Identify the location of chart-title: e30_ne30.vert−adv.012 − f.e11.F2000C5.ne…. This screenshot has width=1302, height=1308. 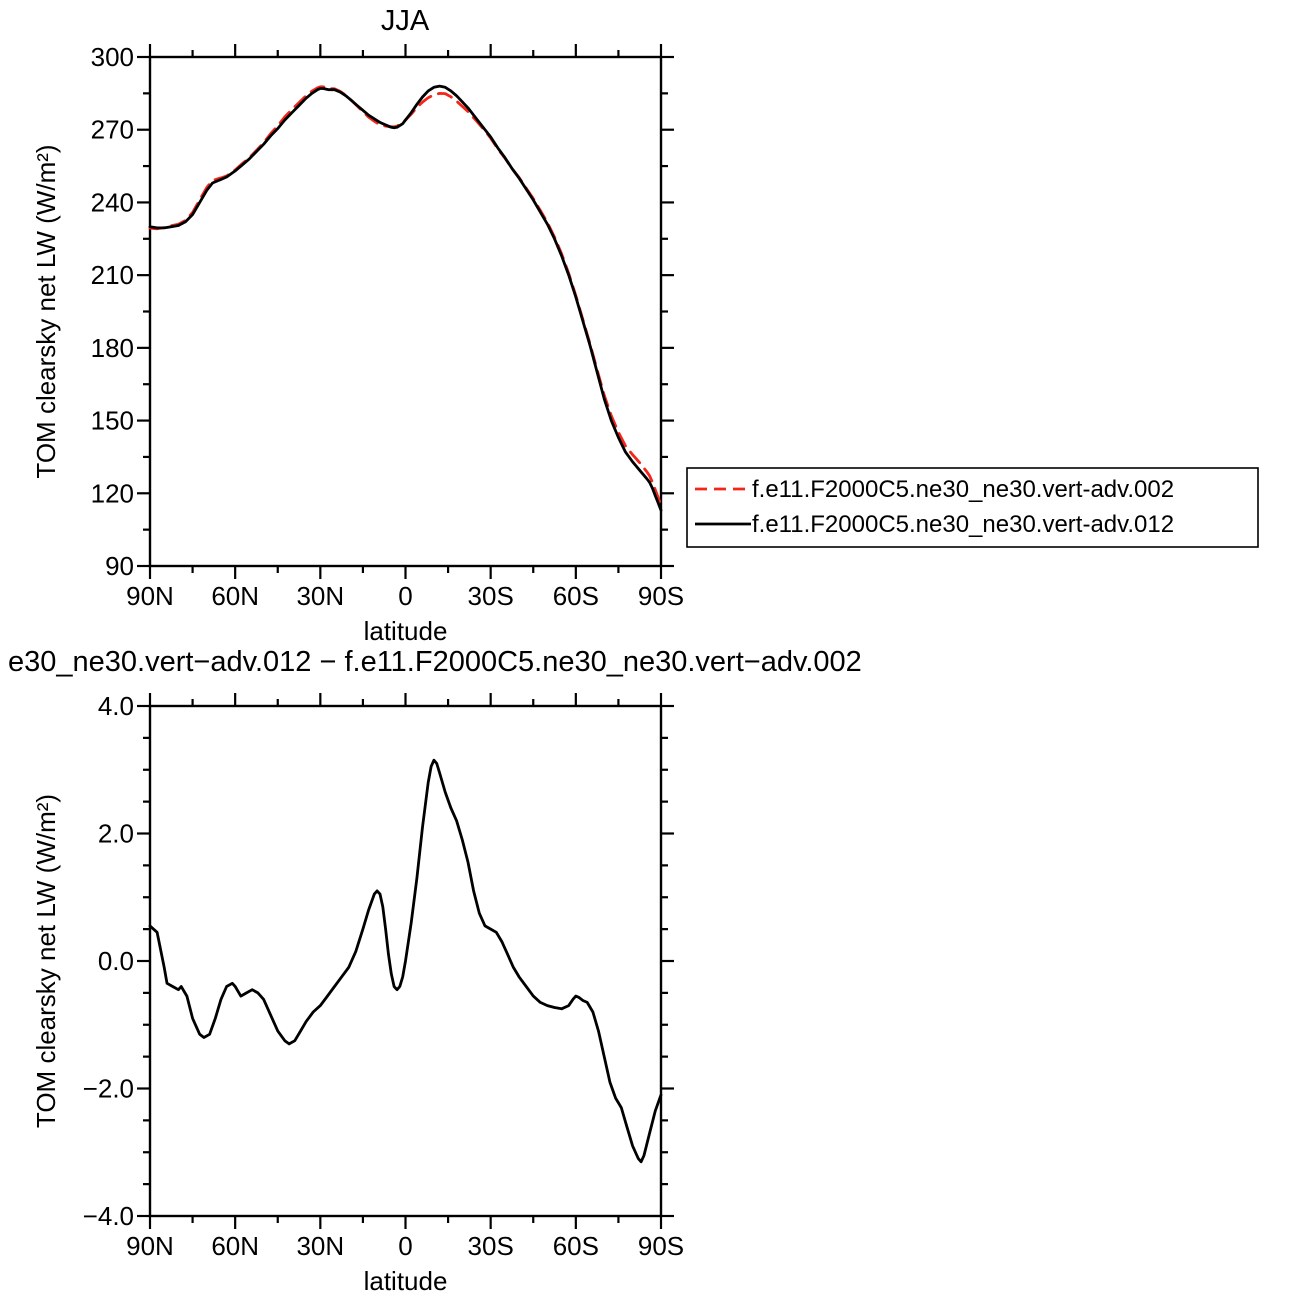
(435, 662).